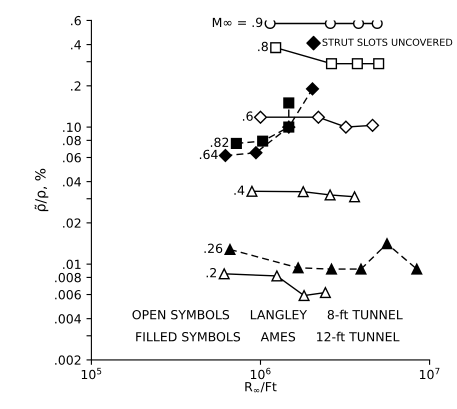  I want to click on x-tick-label: 10$^{6}$, so click(260, 374).